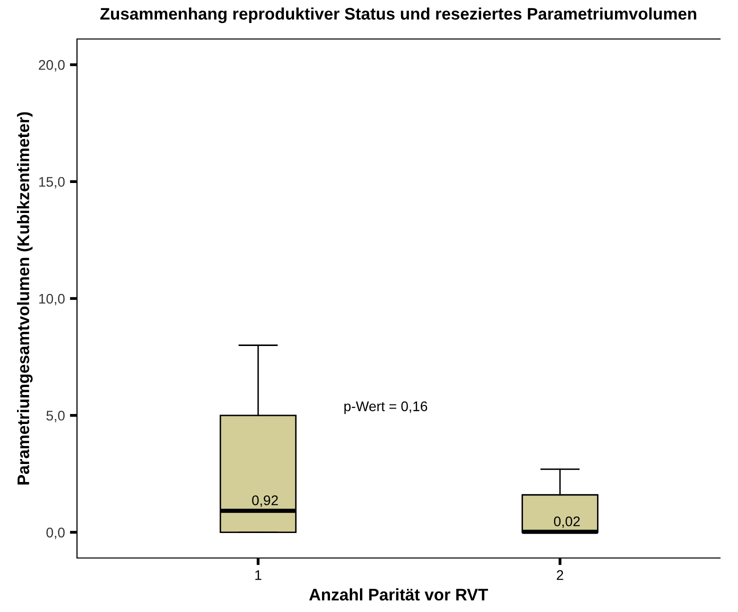 This screenshot has width=738, height=612. What do you see at coordinates (398, 594) in the screenshot?
I see `x-axis-title: Anzahl Parität vor RVT` at bounding box center [398, 594].